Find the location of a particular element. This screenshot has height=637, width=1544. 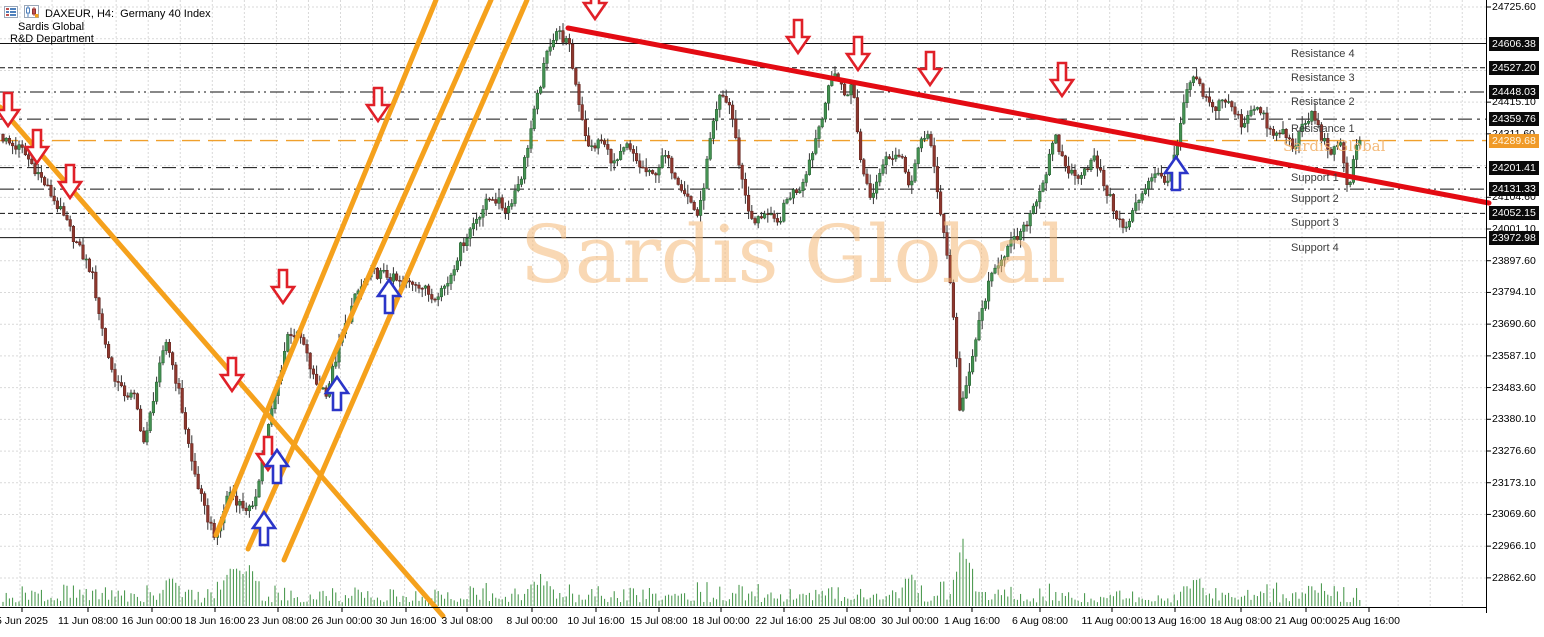

time-tick-label: 16 Jun 00:00 is located at coordinates (152, 621).